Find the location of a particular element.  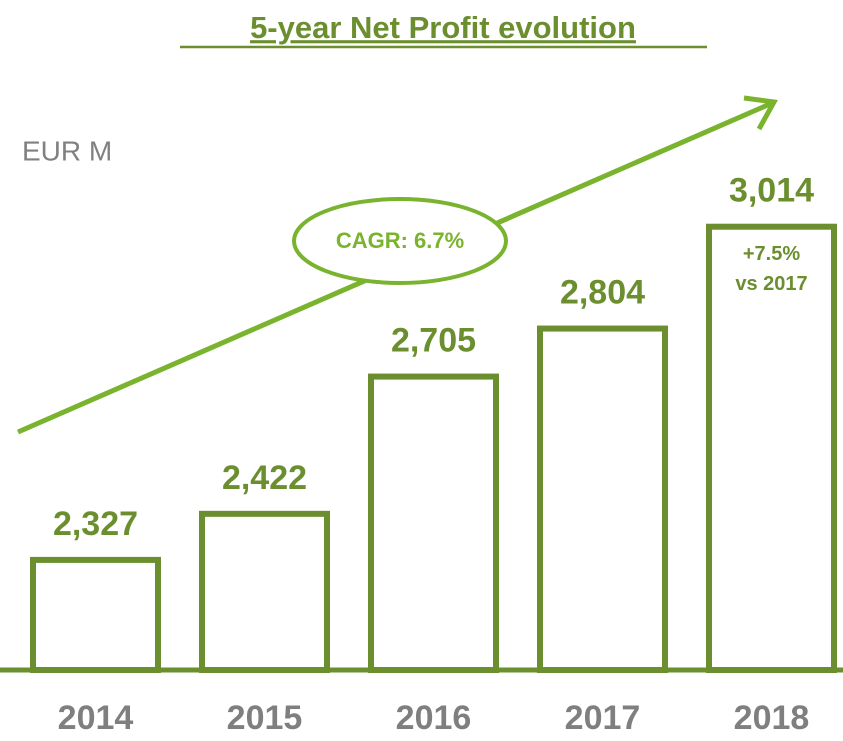

value-label: 2,327 is located at coordinates (95, 524).